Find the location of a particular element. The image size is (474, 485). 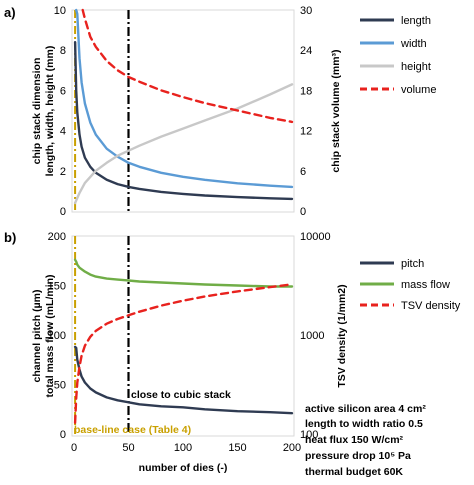

panel-b-vlines is located at coordinates (102, 335).